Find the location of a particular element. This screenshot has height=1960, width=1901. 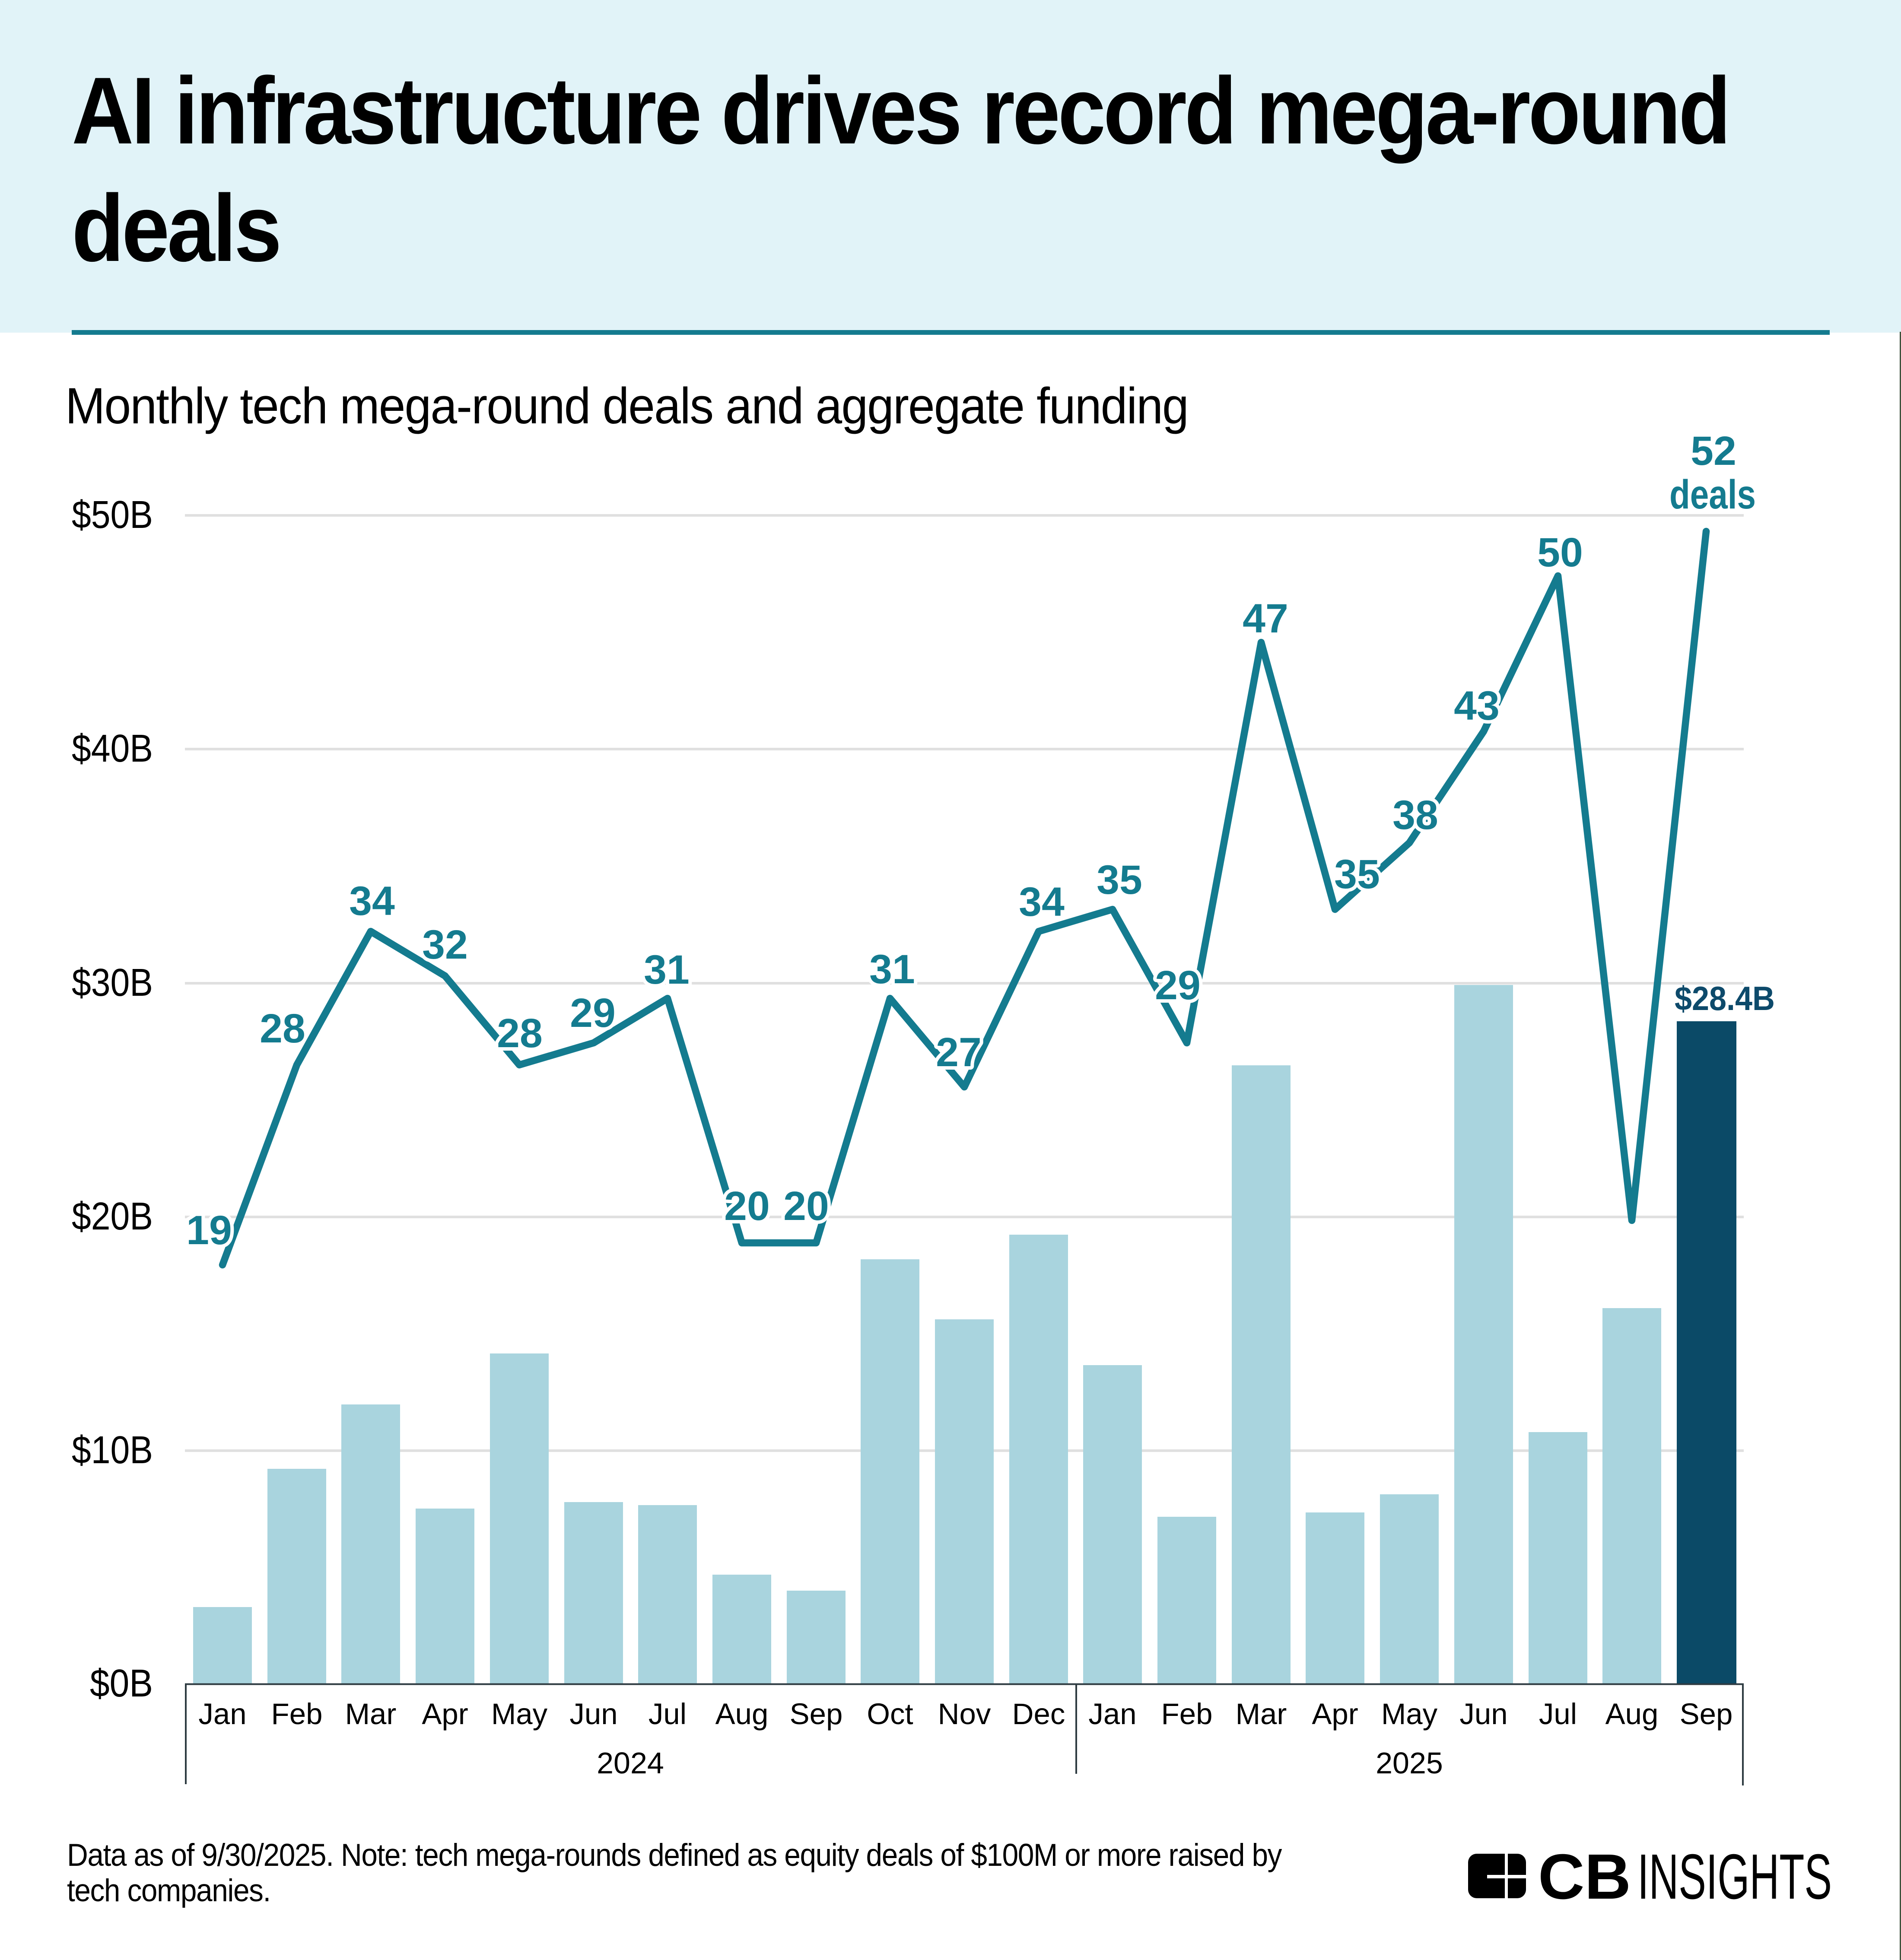

svg-text: $20B is located at coordinates (112, 1216).